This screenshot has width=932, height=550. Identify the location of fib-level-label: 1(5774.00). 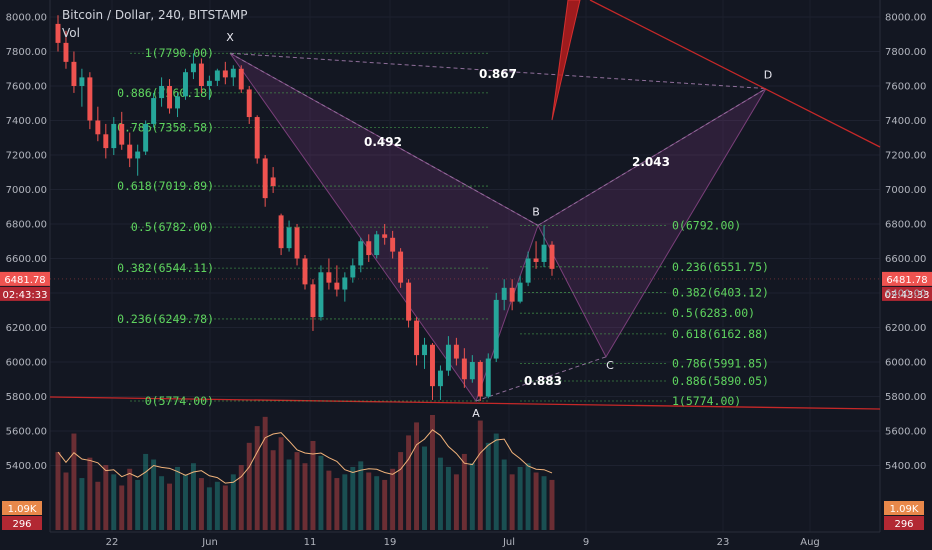
(706, 401).